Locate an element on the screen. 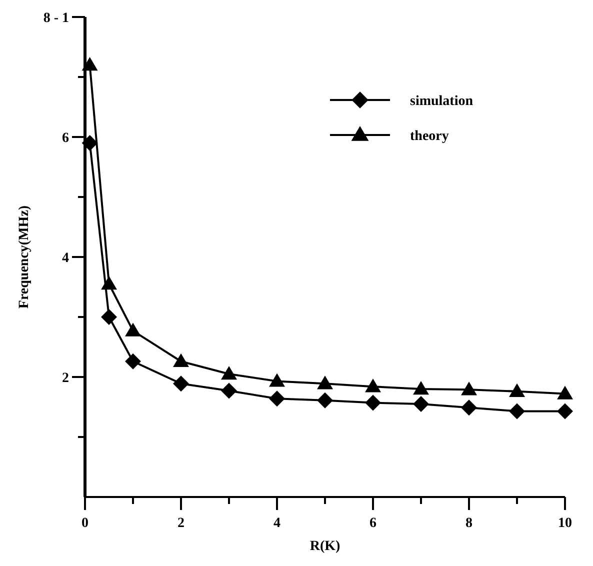  x-tick-label: 6 is located at coordinates (373, 523).